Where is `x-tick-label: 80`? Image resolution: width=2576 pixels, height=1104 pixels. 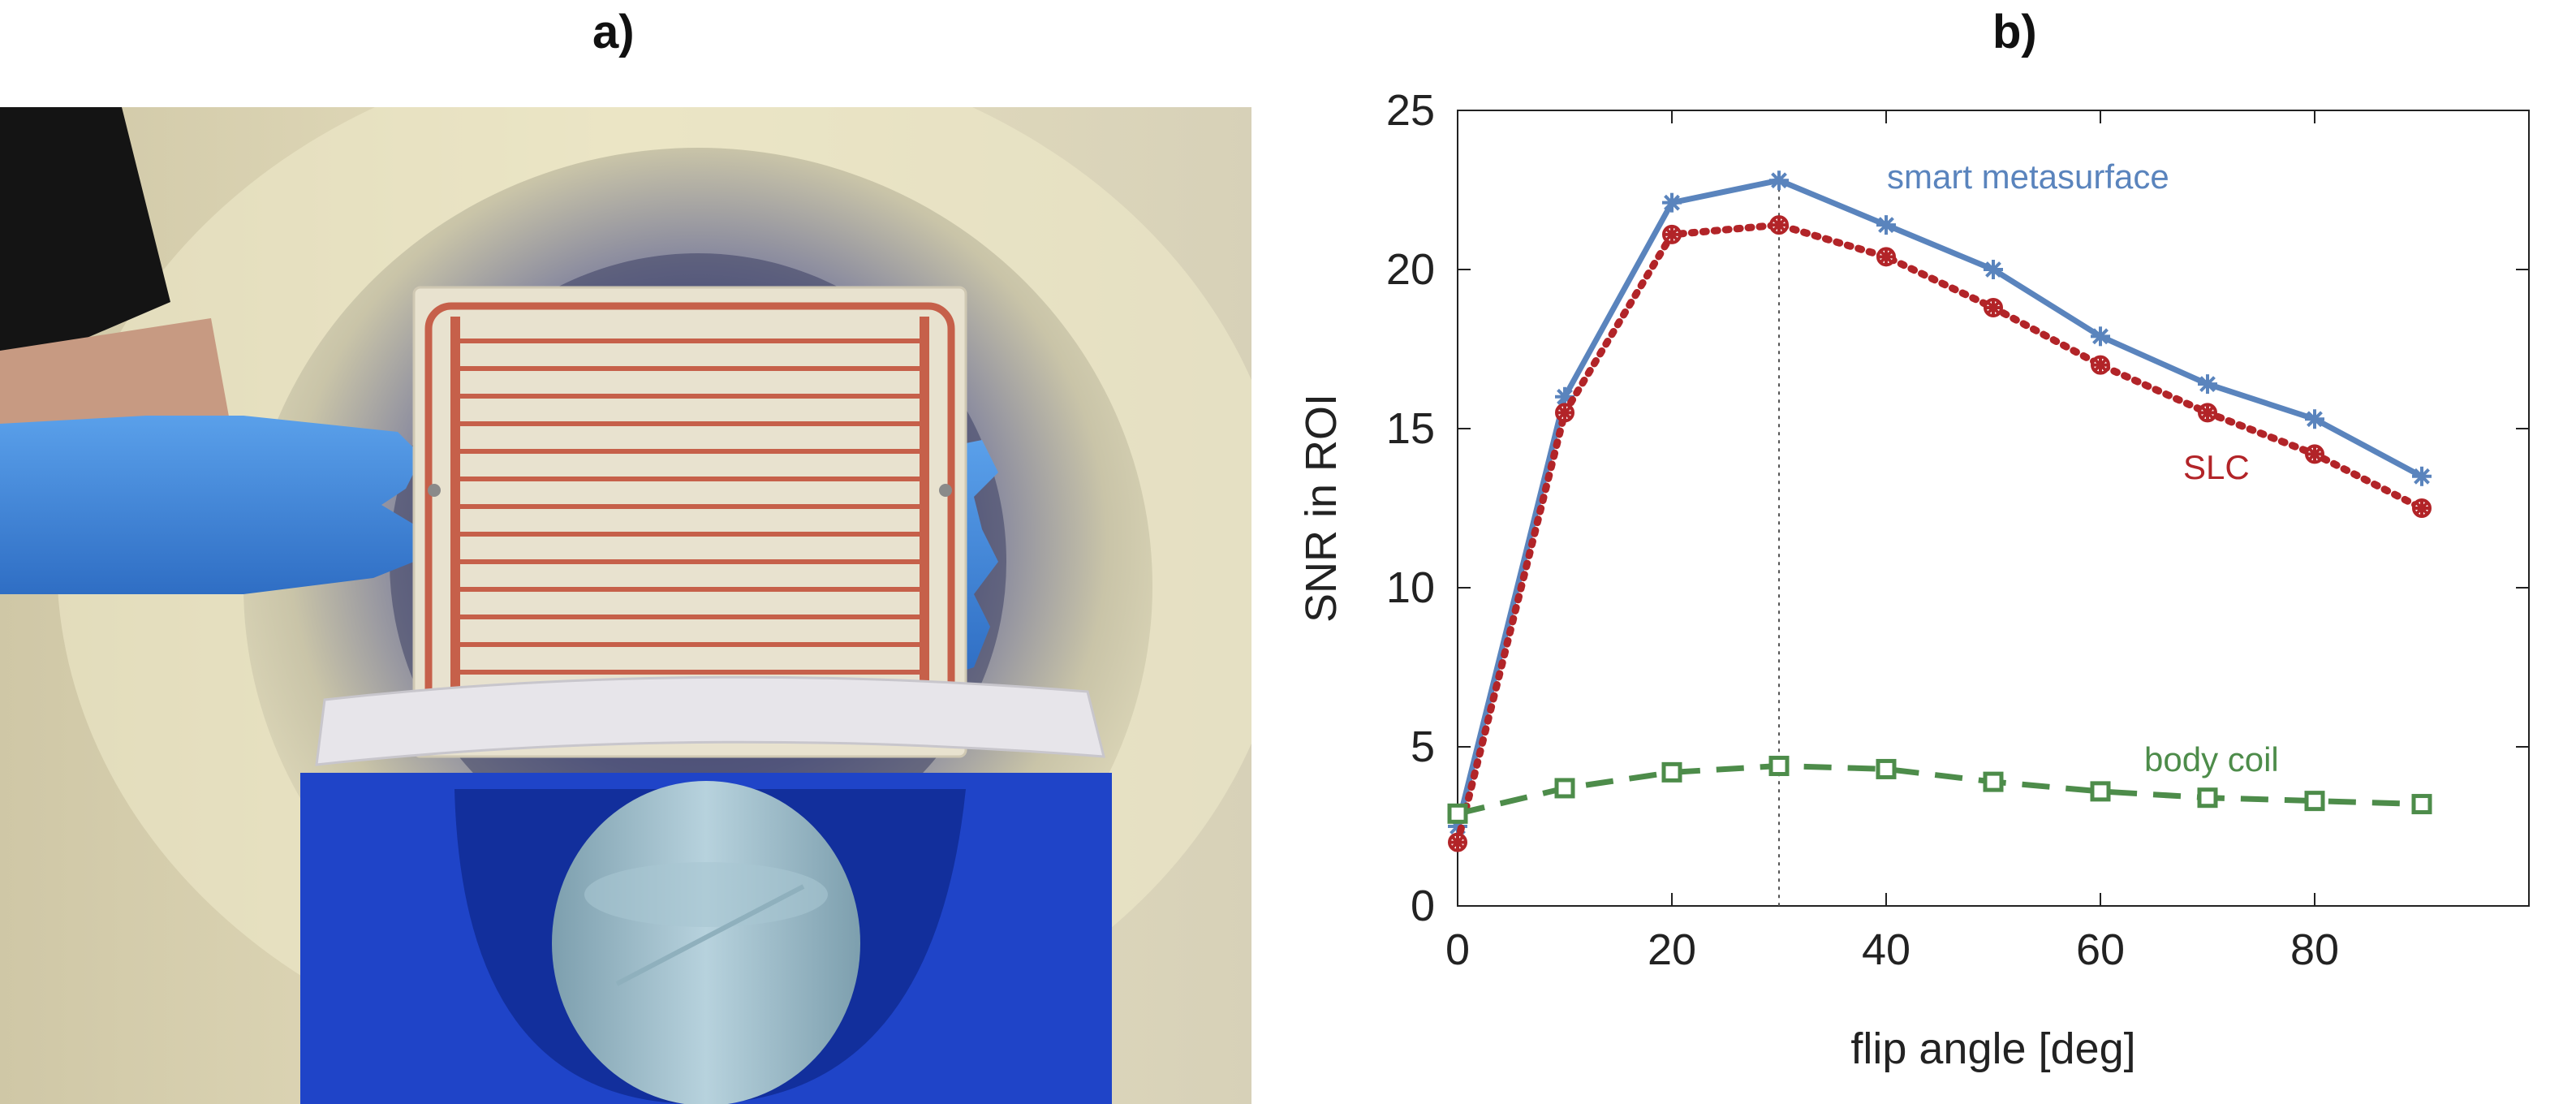 x-tick-label: 80 is located at coordinates (2315, 949).